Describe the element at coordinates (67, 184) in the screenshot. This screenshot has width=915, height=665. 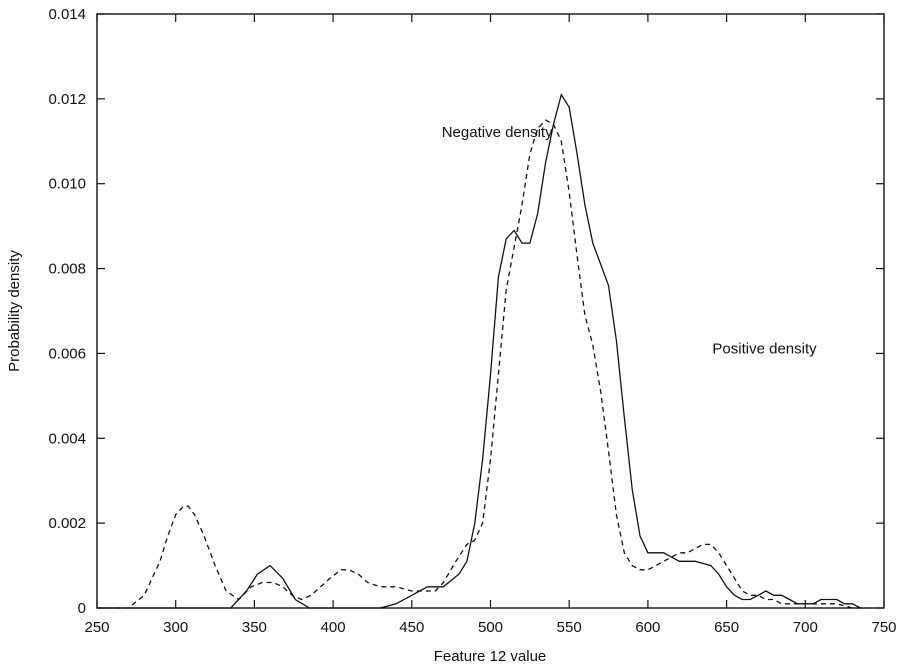
I see `y-tick-label: 0.010` at that location.